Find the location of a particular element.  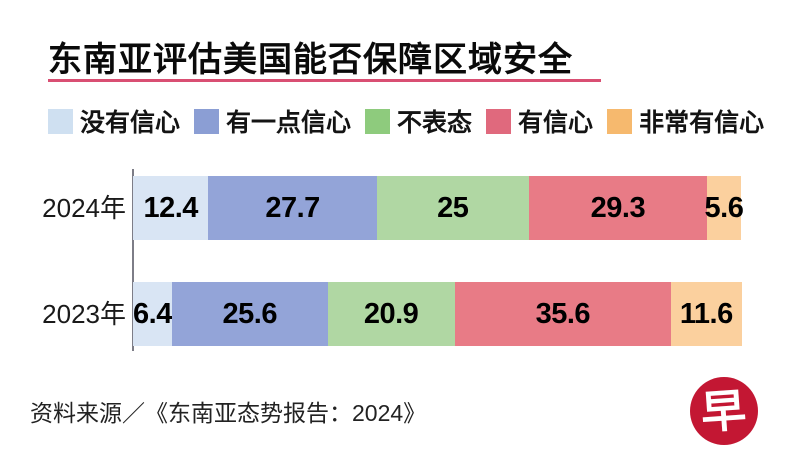

bar-segment-1-3: 35.6 is located at coordinates (563, 314).